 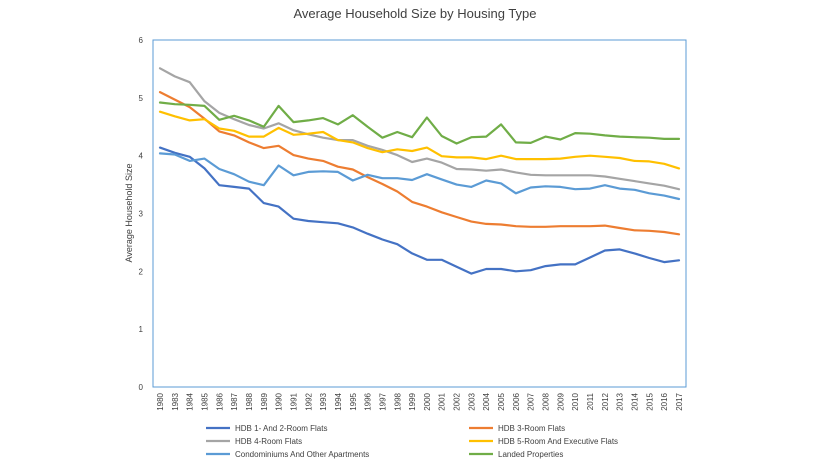 What do you see at coordinates (249, 401) in the screenshot?
I see `x-tick-label: 1988` at bounding box center [249, 401].